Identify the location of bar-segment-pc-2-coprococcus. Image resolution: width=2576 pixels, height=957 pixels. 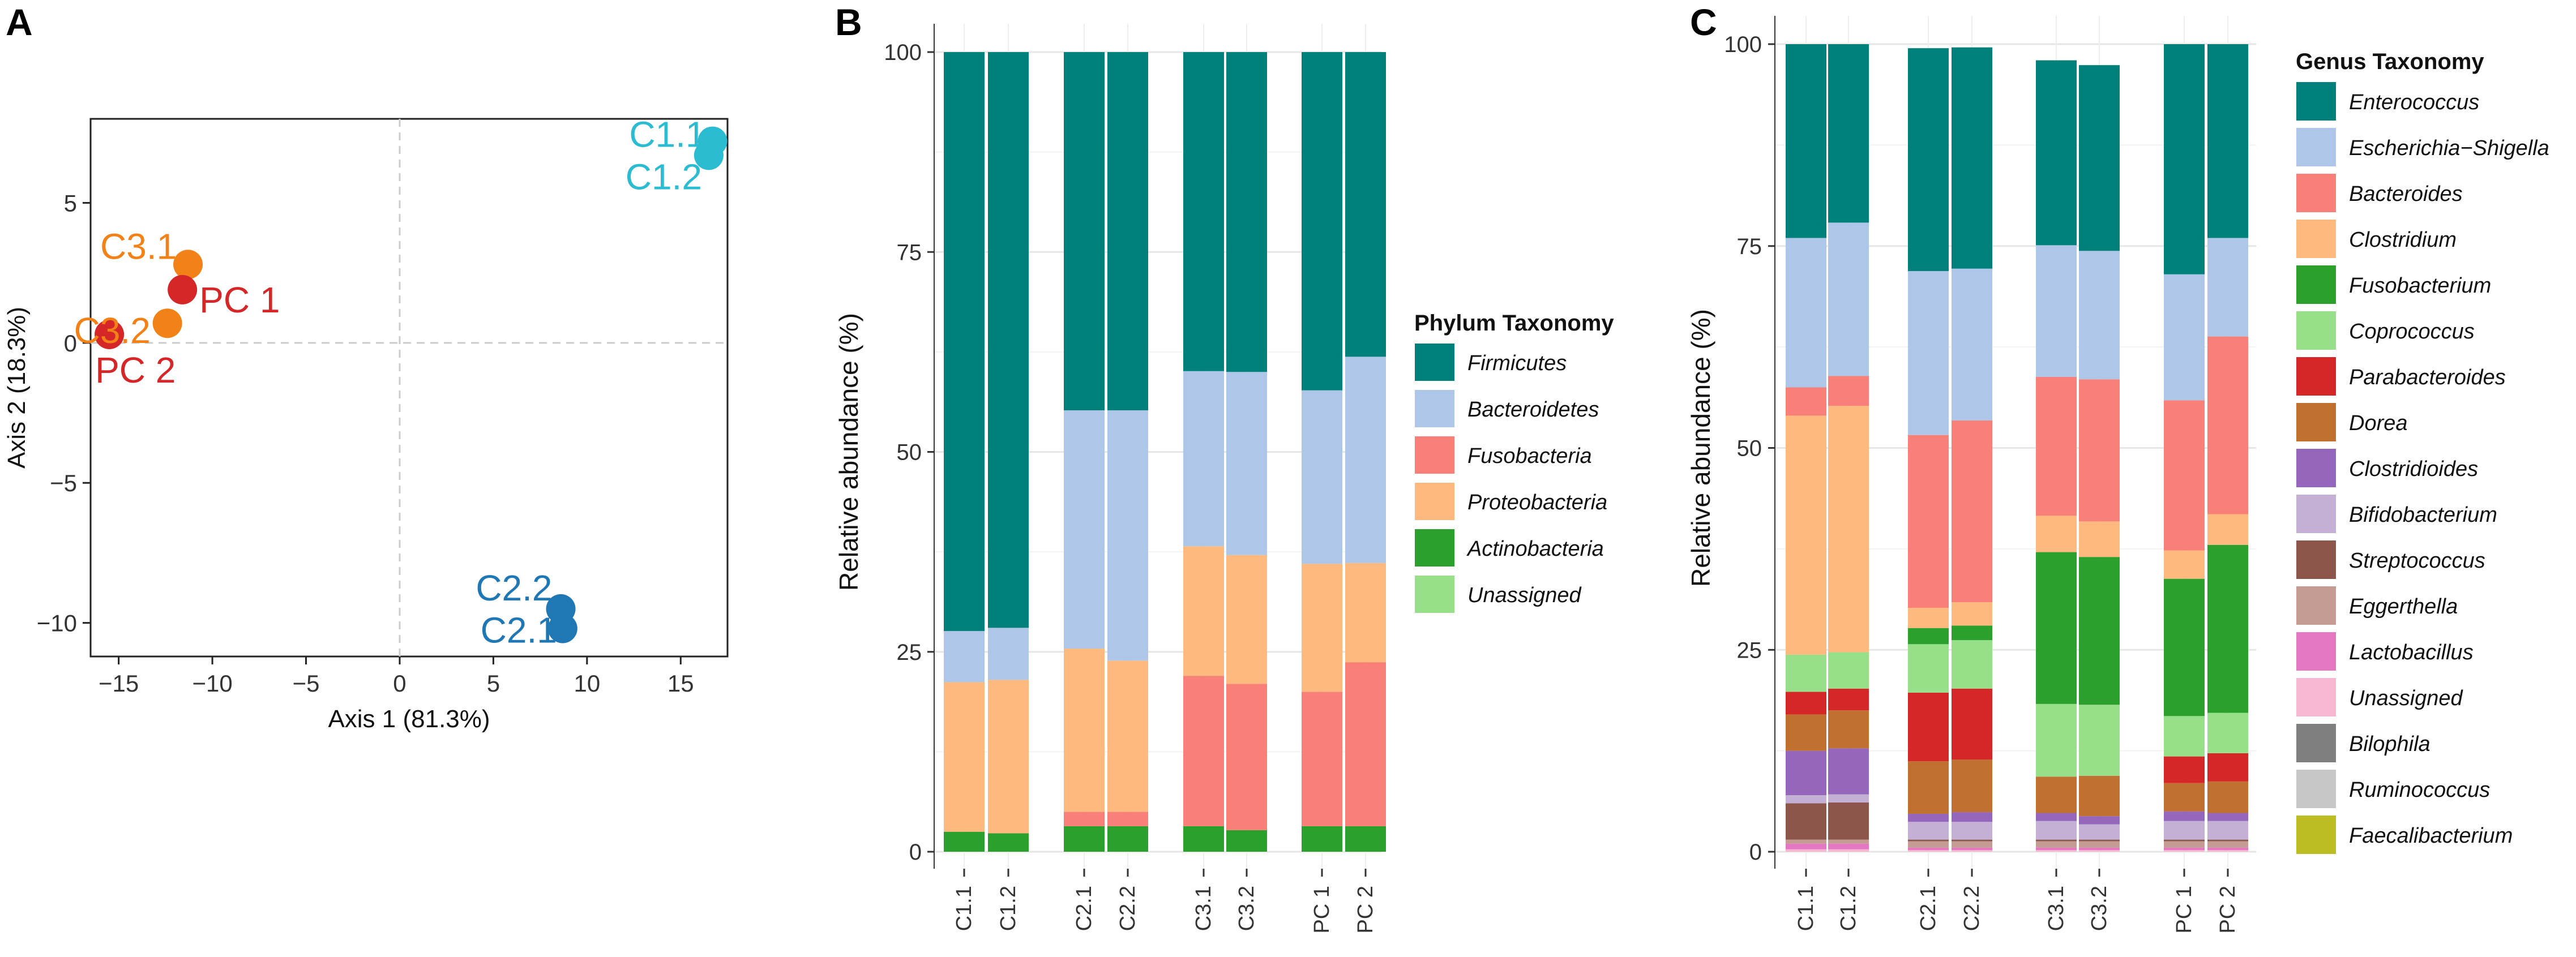
(2227, 733).